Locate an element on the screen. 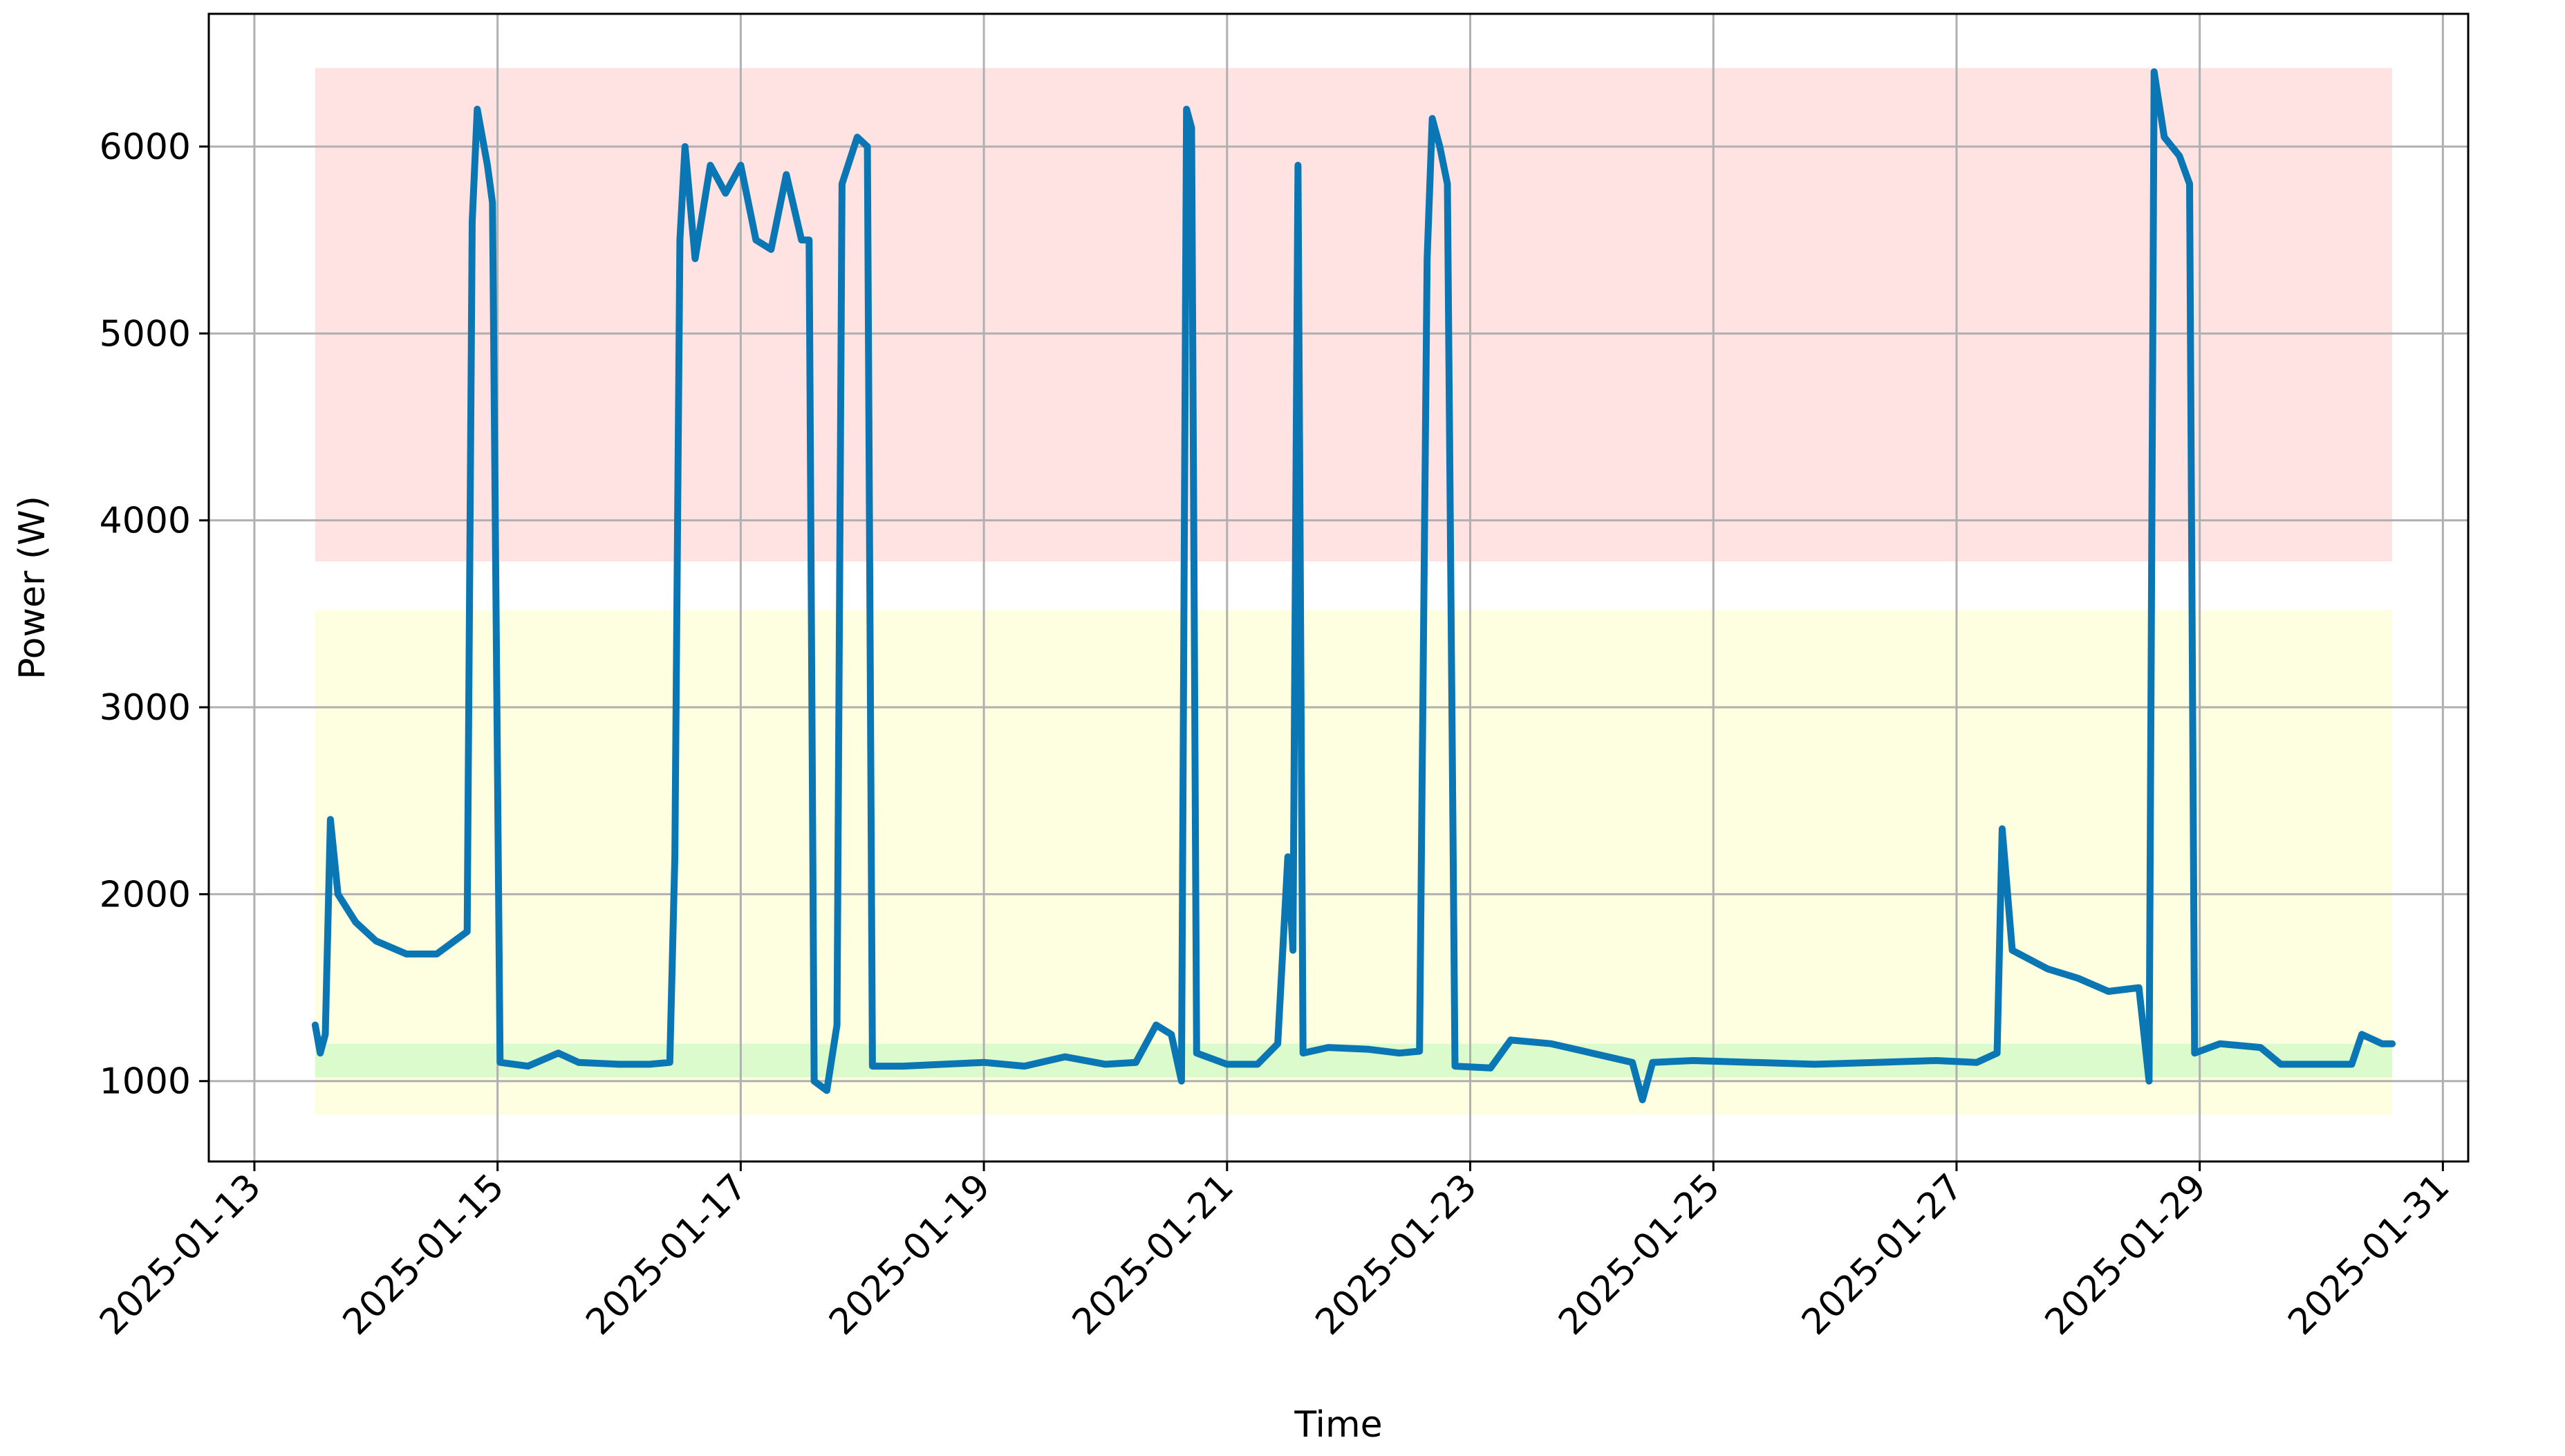 The height and width of the screenshot is (1456, 2565). y-axis-ticks: 1000 2000 3000 4000 5000 6000 is located at coordinates (154, 615).